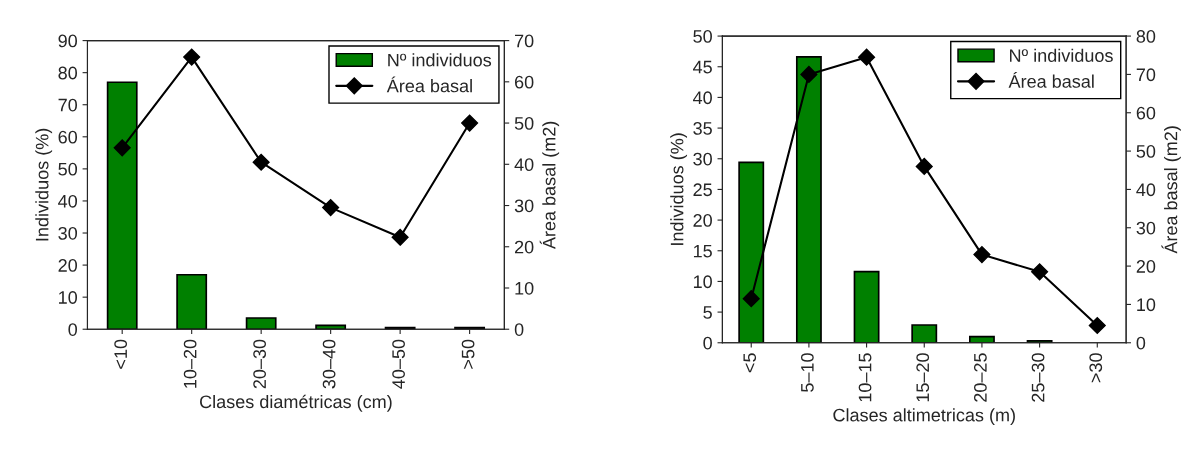 The width and height of the screenshot is (1198, 451). I want to click on y-tick-label: 15, so click(702, 251).